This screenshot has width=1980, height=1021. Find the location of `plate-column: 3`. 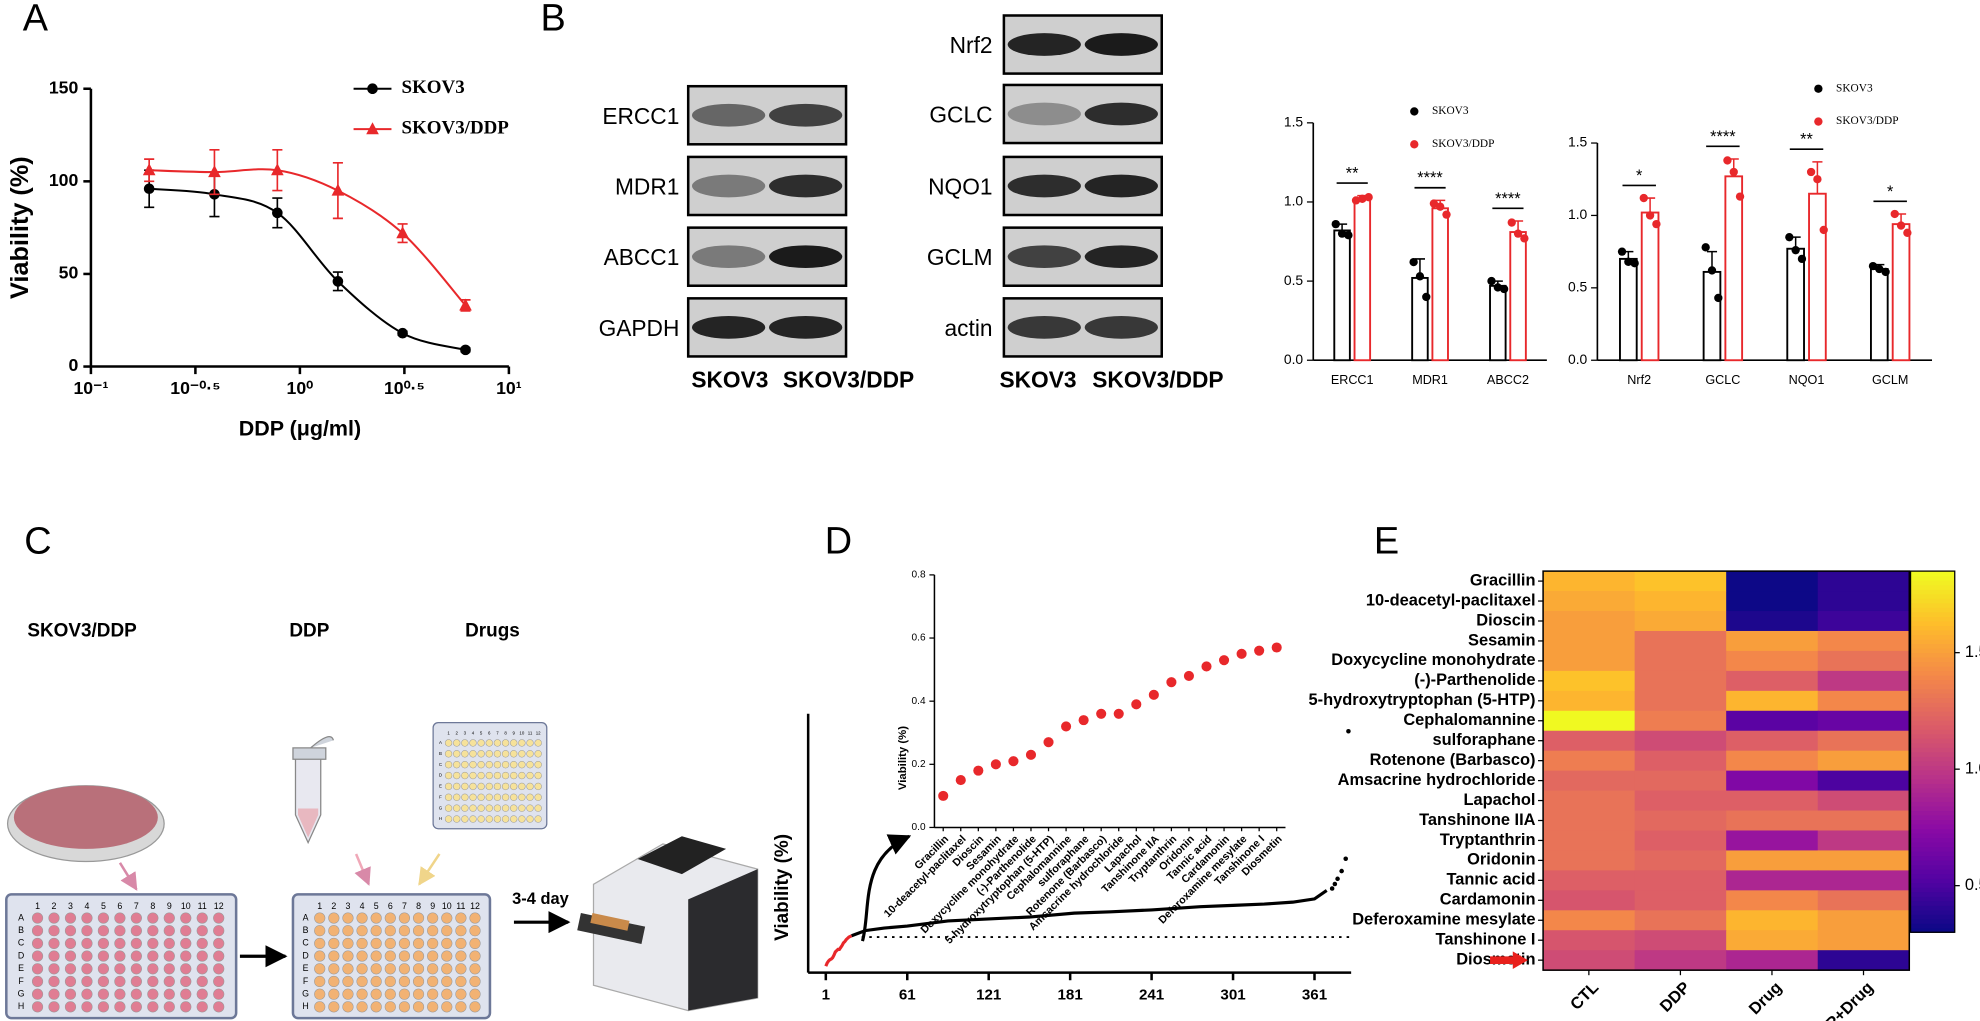

plate-column: 3 is located at coordinates (347, 906).